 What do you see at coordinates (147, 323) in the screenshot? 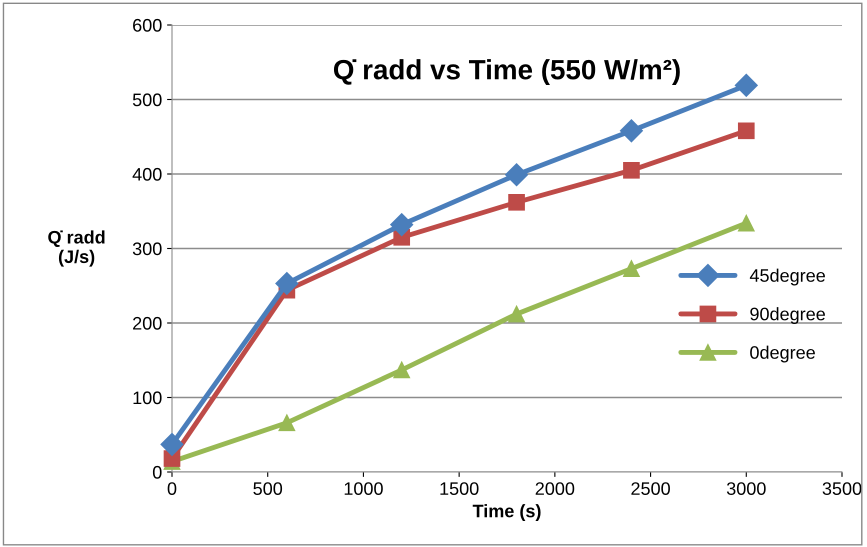
I see `y-tick-label: 200` at bounding box center [147, 323].